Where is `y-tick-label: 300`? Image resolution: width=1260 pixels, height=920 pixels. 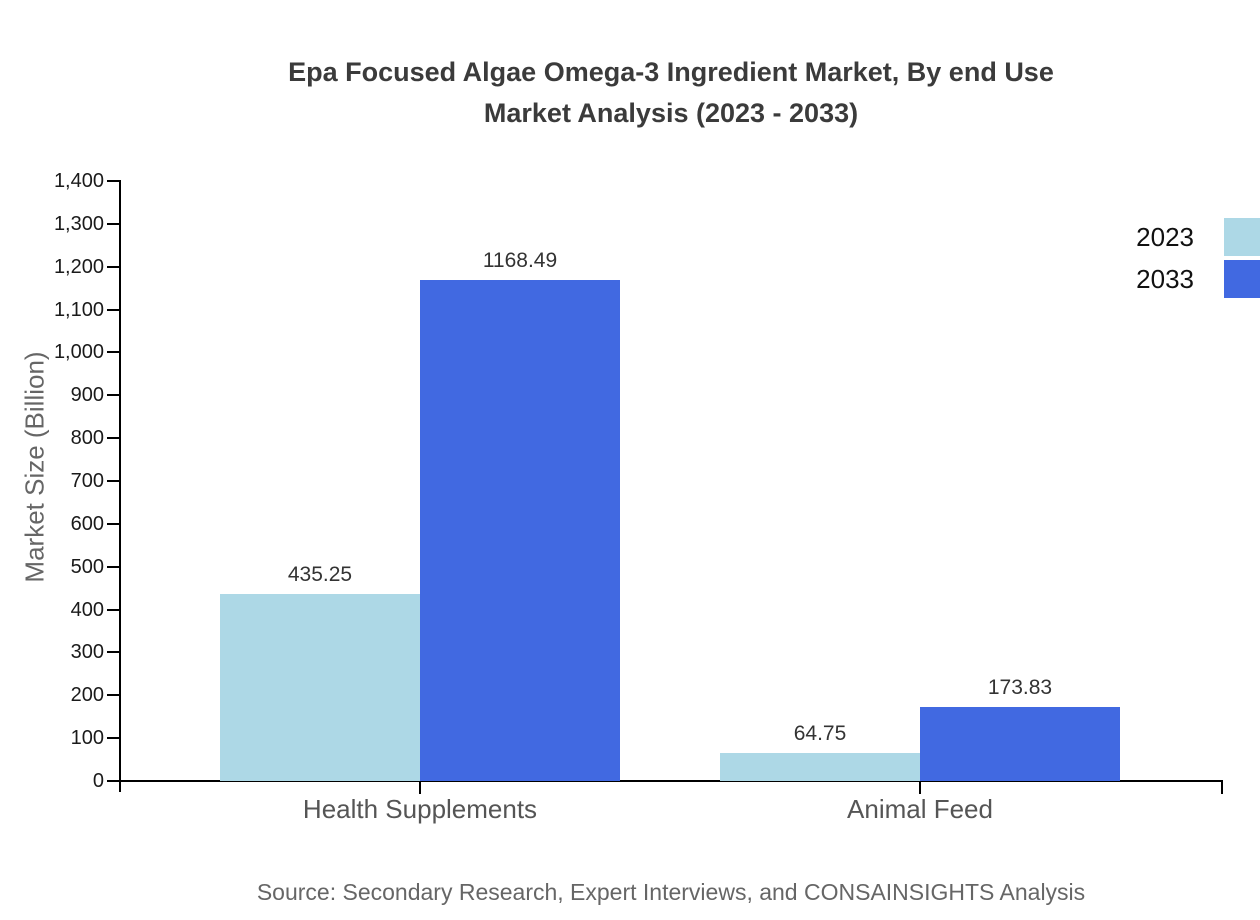
y-tick-label: 300 is located at coordinates (87, 652).